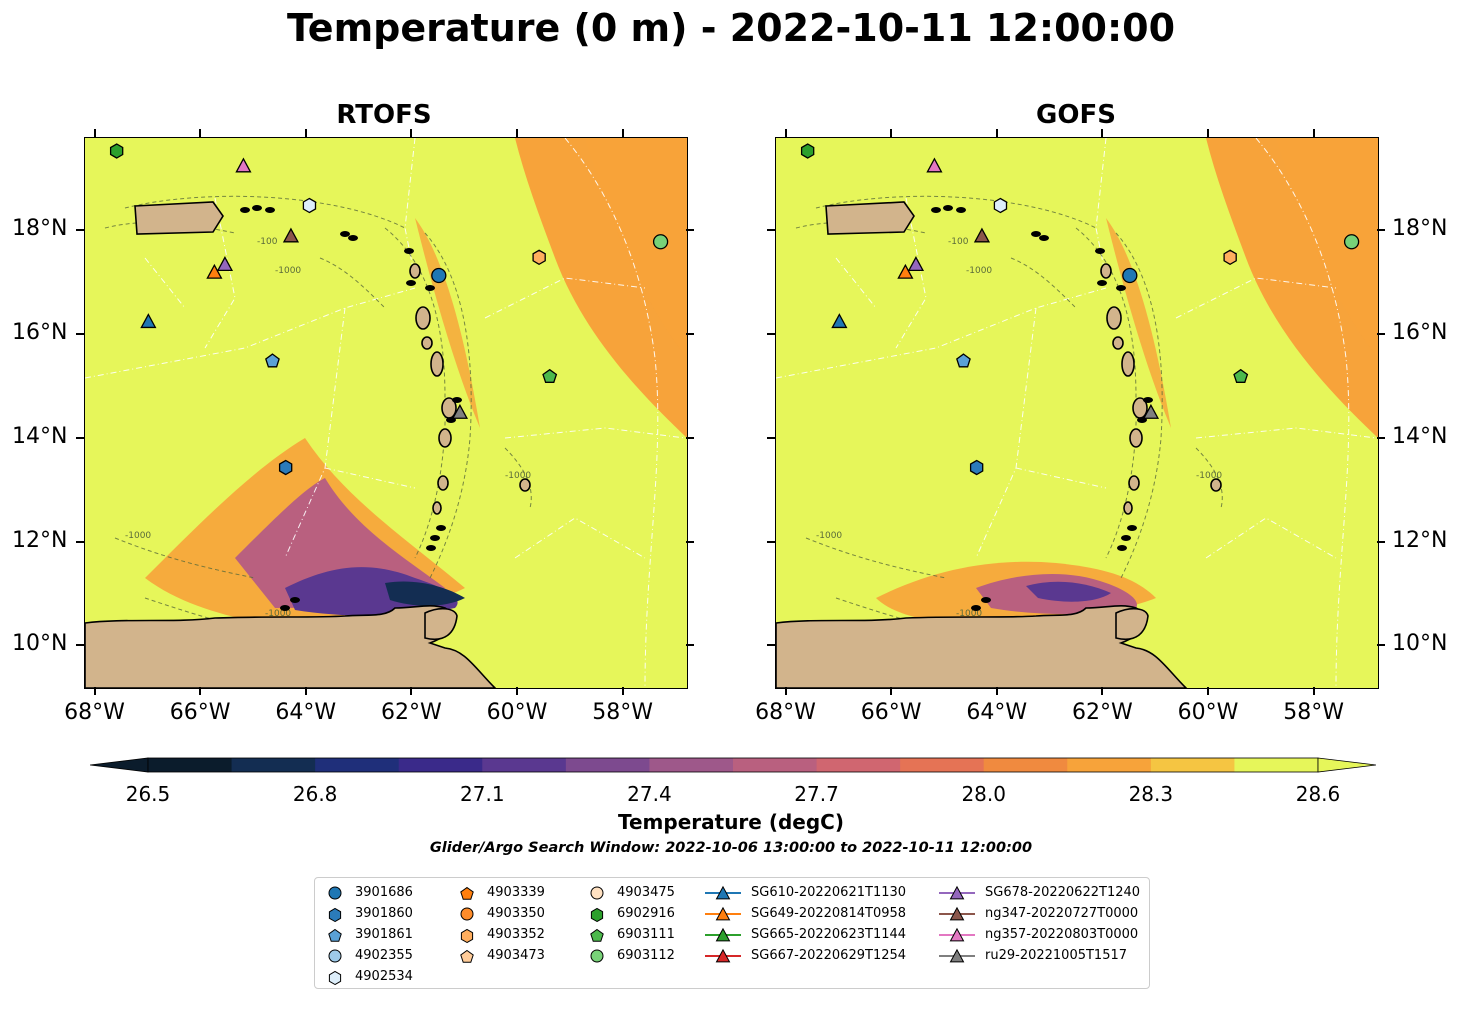 This screenshot has width=1462, height=1014. What do you see at coordinates (1346, 765) in the screenshot?
I see `colorbar-extend-high` at bounding box center [1346, 765].